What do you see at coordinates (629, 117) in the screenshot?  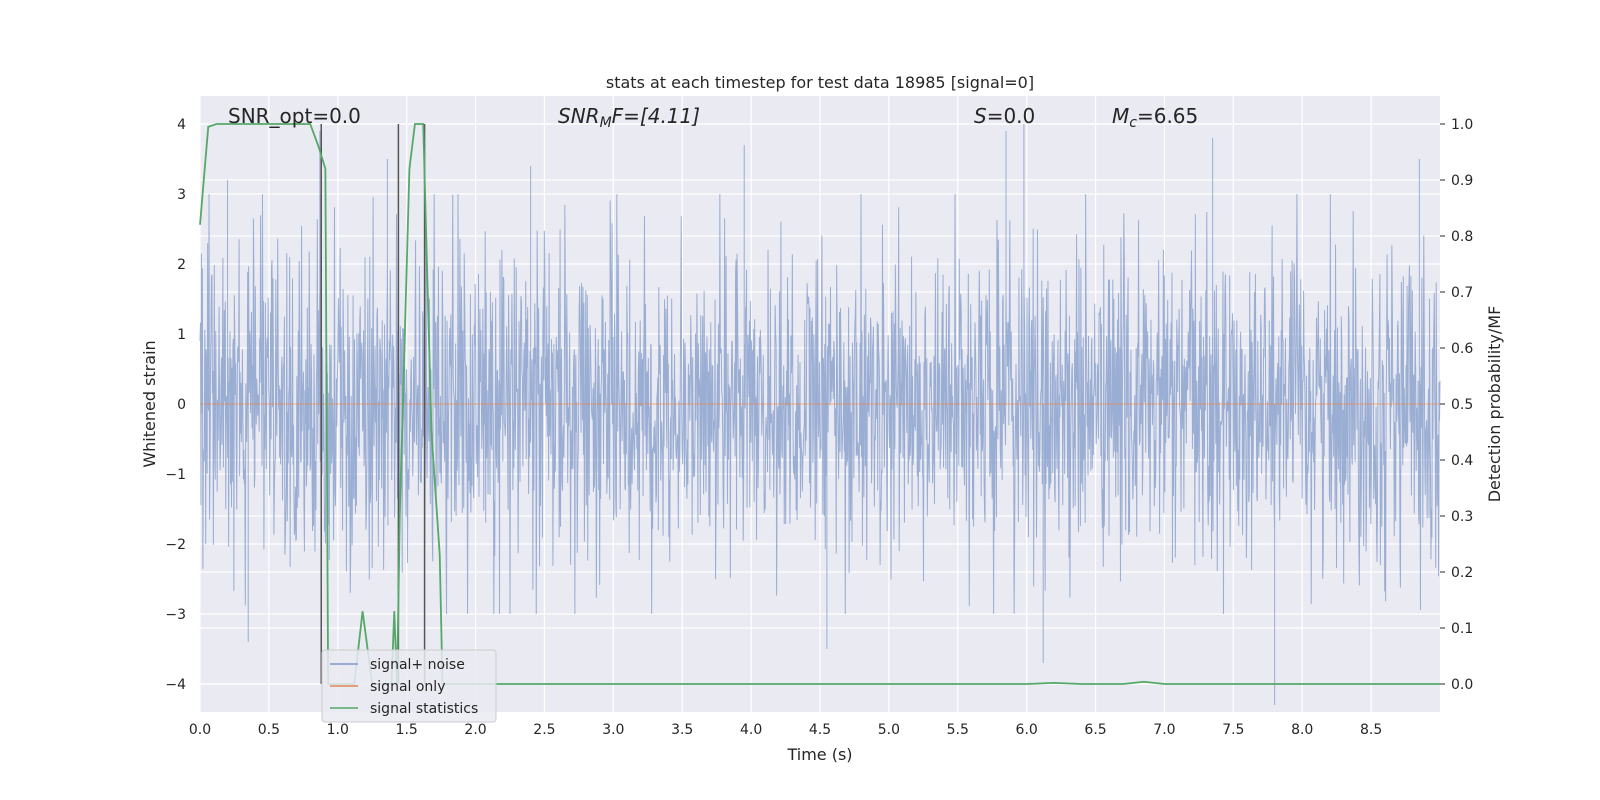 I see `annotation-snr-mf: SNRMF=[4.11]` at bounding box center [629, 117].